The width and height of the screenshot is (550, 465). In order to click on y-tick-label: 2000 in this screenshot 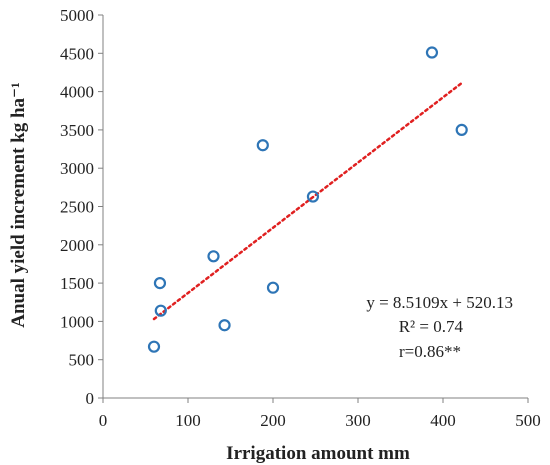, I will do `click(77, 245)`.